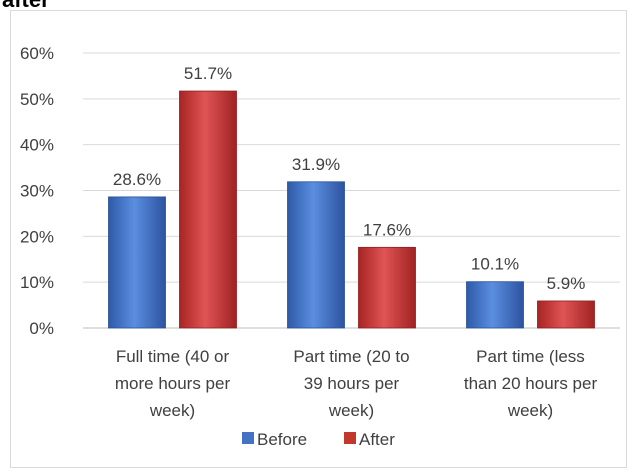 The image size is (630, 471). I want to click on y-tick-label: 20%, so click(37, 236).